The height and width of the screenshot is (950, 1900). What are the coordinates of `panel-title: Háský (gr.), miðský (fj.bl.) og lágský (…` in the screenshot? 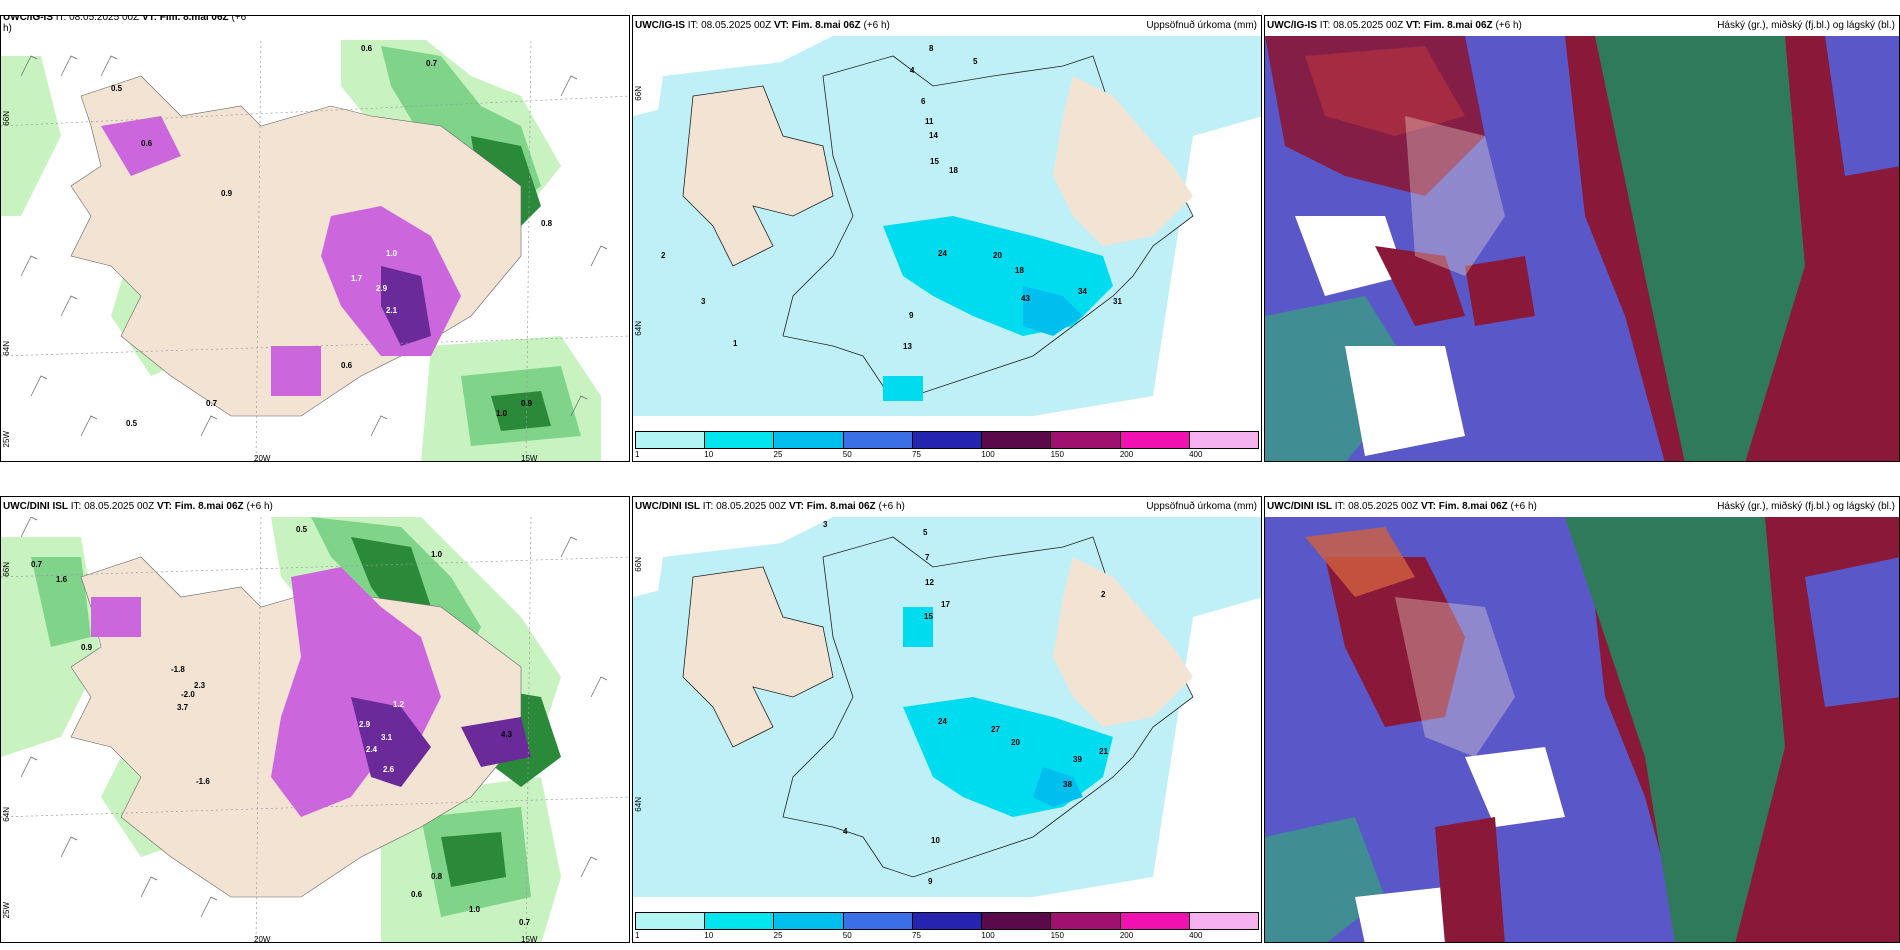 It's located at (1806, 506).